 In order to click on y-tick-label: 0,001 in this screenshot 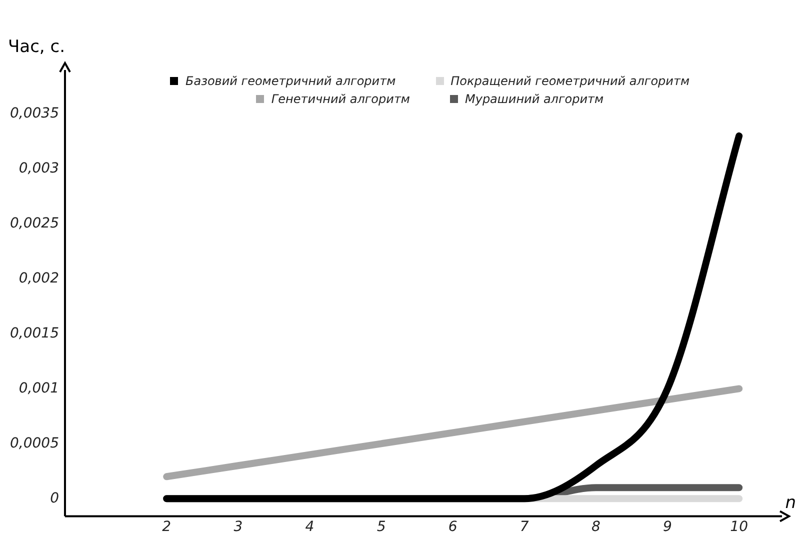, I will do `click(38, 388)`.